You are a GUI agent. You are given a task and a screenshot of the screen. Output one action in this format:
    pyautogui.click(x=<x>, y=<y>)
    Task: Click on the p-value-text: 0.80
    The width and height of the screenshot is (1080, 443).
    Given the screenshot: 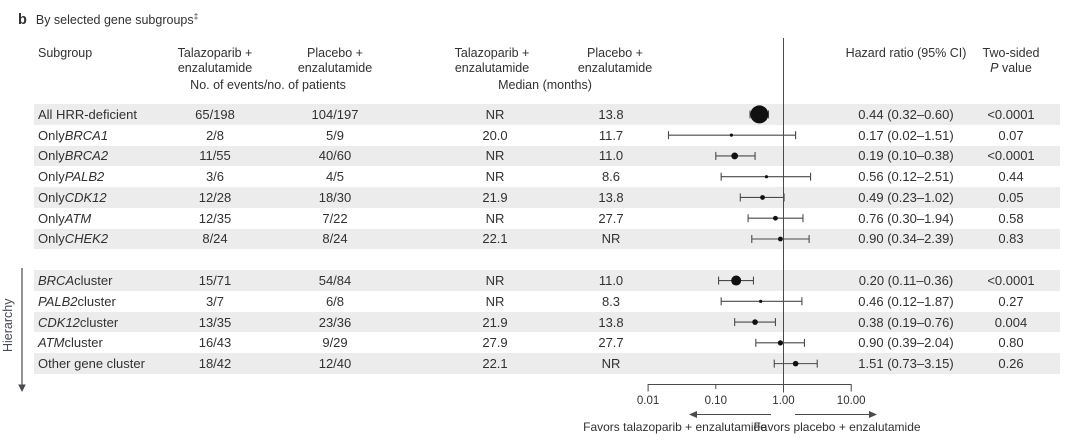 What is the action you would take?
    pyautogui.click(x=1011, y=343)
    